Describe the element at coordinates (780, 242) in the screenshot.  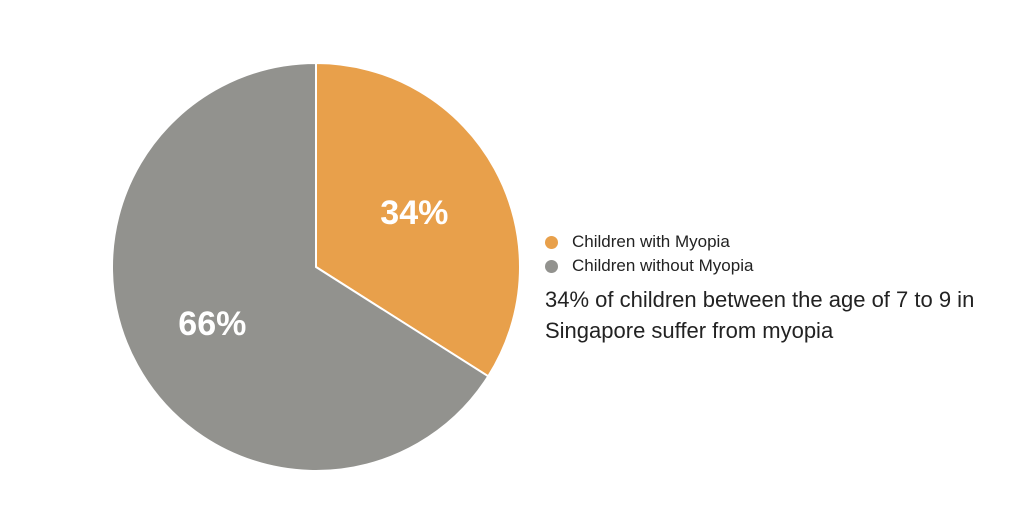
I see `legend-item-with-myopia: Children with Myopia` at that location.